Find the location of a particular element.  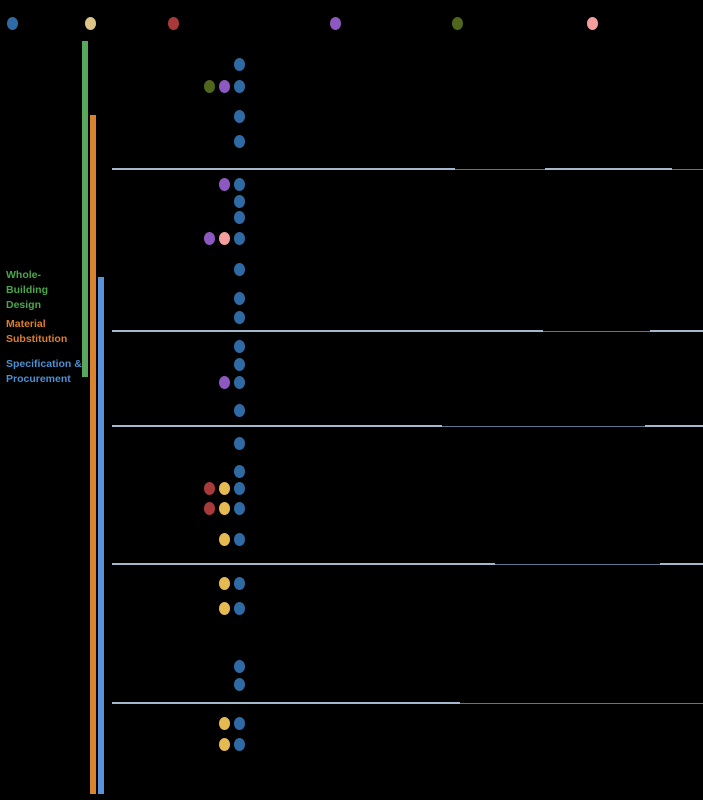

phase-label-specification-procurement: Specification & Procurement is located at coordinates (44, 371).